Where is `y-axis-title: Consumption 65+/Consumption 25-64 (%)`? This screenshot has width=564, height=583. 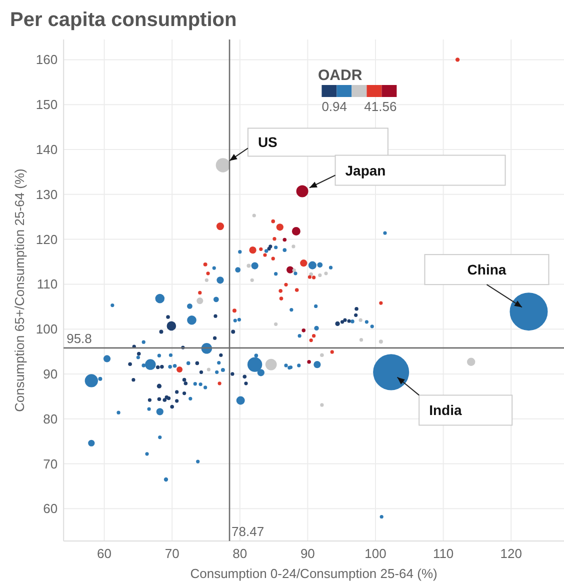 y-axis-title: Consumption 65+/Consumption 25-64 (%) is located at coordinates (19, 290).